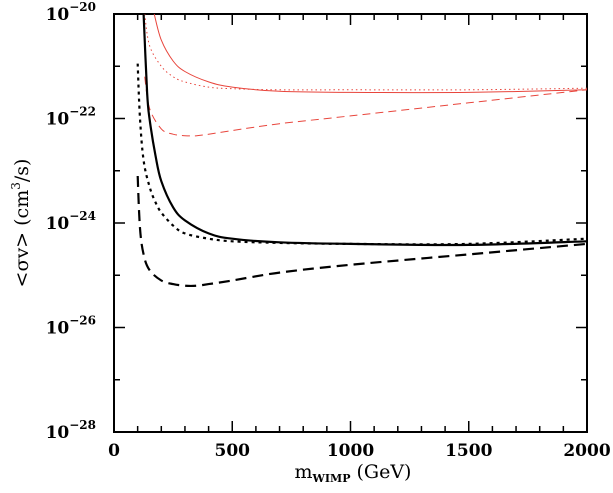  I want to click on x-tick-label: 1000, so click(350, 451).